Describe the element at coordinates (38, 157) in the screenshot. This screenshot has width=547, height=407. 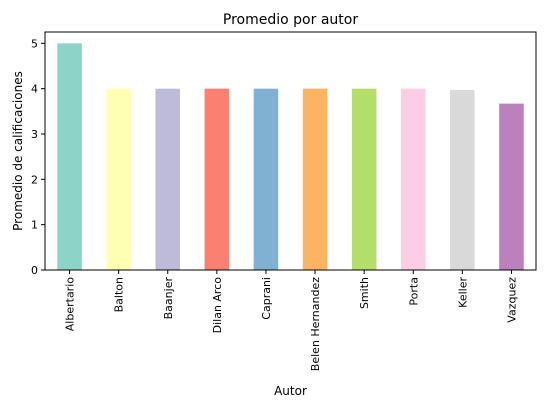
I see `y-axis: 0 1 2 3 4 5` at that location.